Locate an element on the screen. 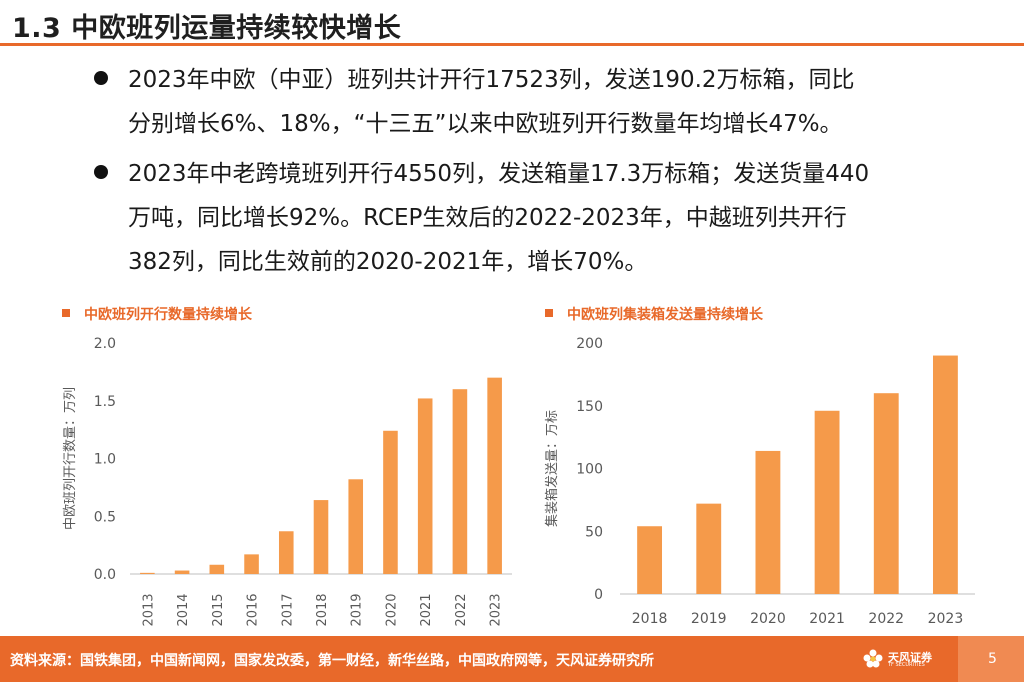  page-number-box is located at coordinates (991, 659).